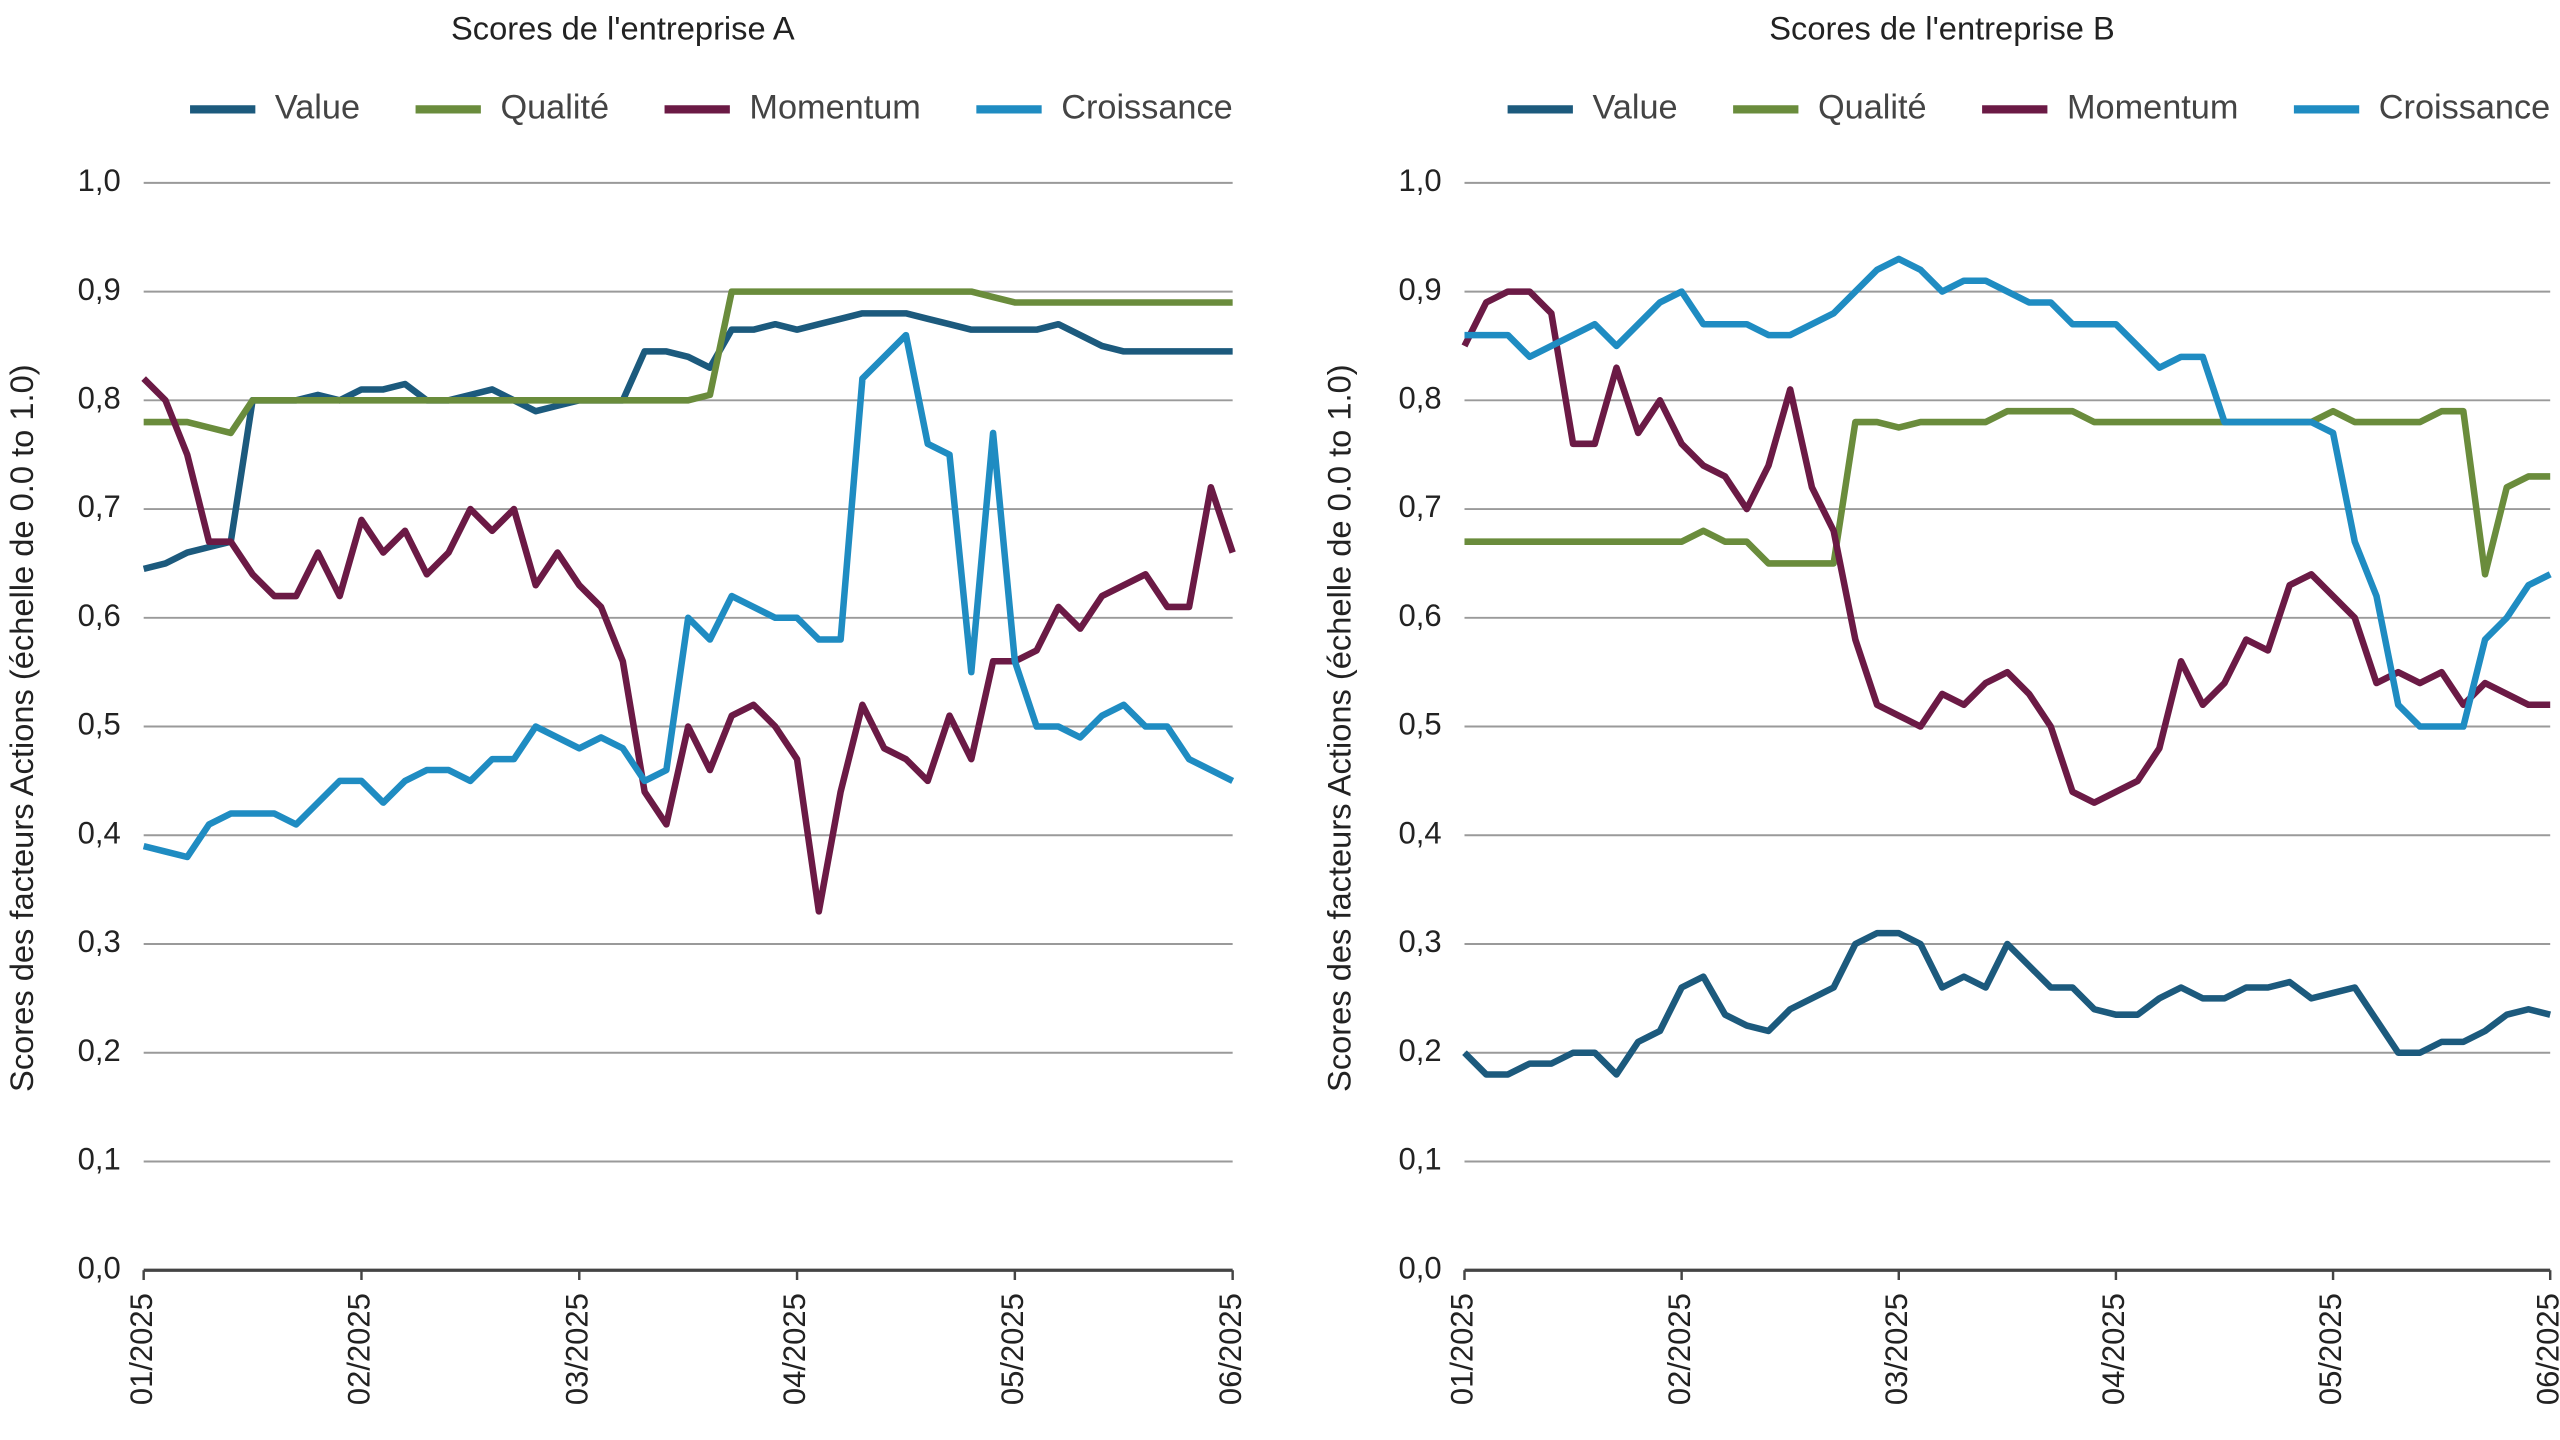 Image resolution: width=2560 pixels, height=1440 pixels. I want to click on chart-title: Scores de l'entreprise B, so click(1942, 28).